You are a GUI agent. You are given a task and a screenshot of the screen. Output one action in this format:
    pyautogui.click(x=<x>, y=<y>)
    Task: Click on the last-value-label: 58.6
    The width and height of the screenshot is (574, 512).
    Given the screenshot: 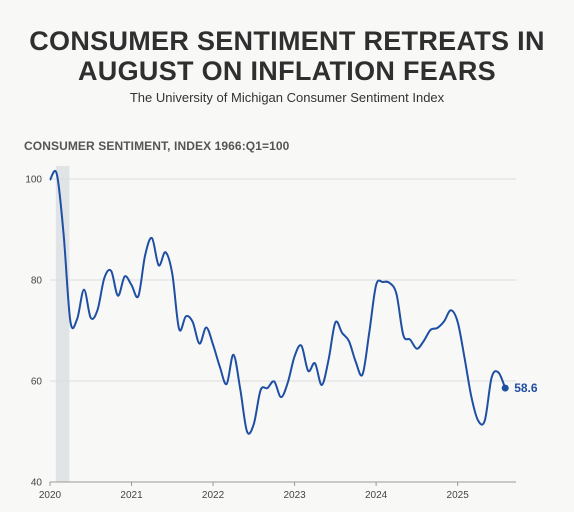 What is the action you would take?
    pyautogui.click(x=526, y=388)
    